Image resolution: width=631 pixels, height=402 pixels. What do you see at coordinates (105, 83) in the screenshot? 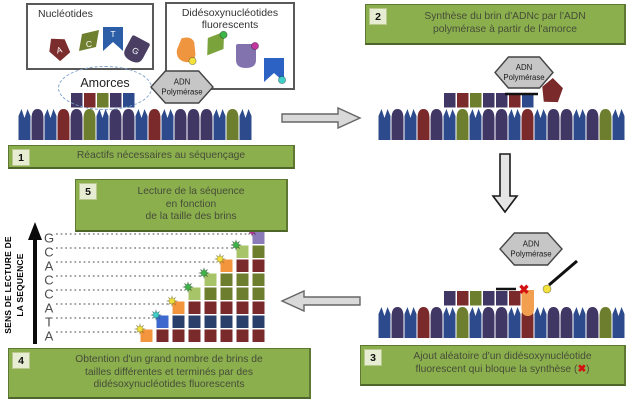
I see `amorces-label: Amorces` at bounding box center [105, 83].